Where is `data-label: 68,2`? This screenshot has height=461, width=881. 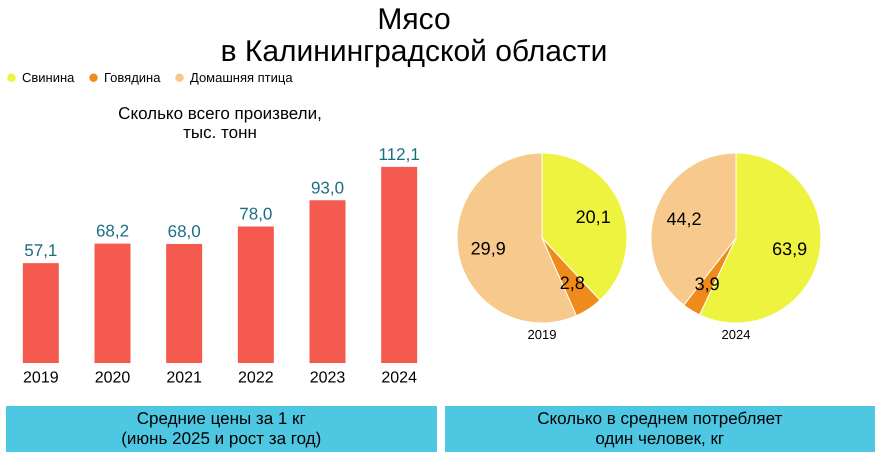 data-label: 68,2 is located at coordinates (113, 231).